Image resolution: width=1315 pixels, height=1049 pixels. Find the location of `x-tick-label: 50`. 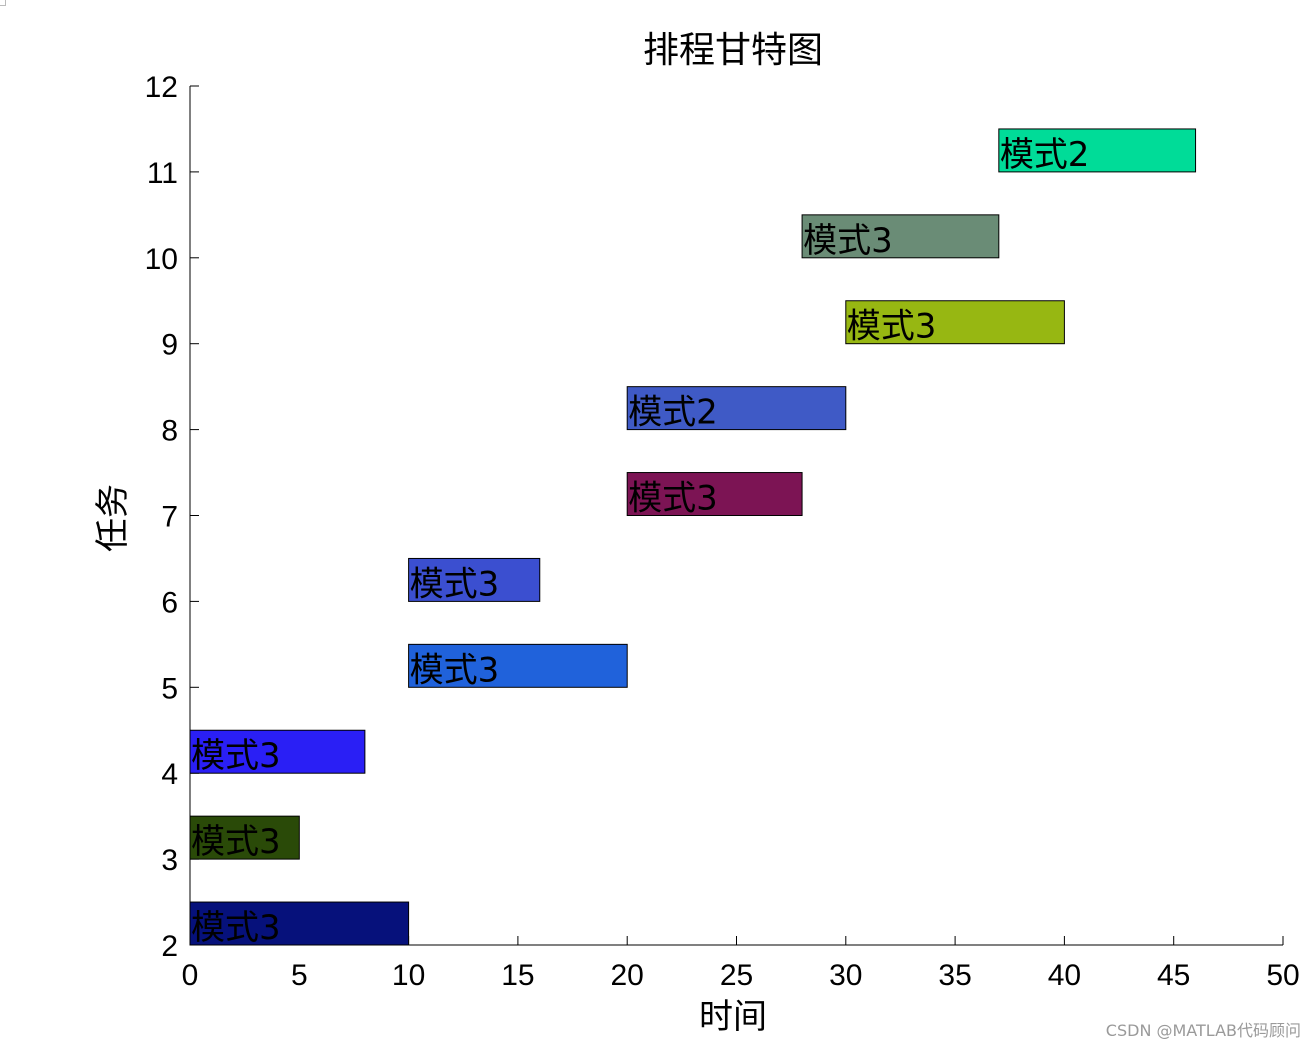

x-tick-label: 50 is located at coordinates (1282, 975).